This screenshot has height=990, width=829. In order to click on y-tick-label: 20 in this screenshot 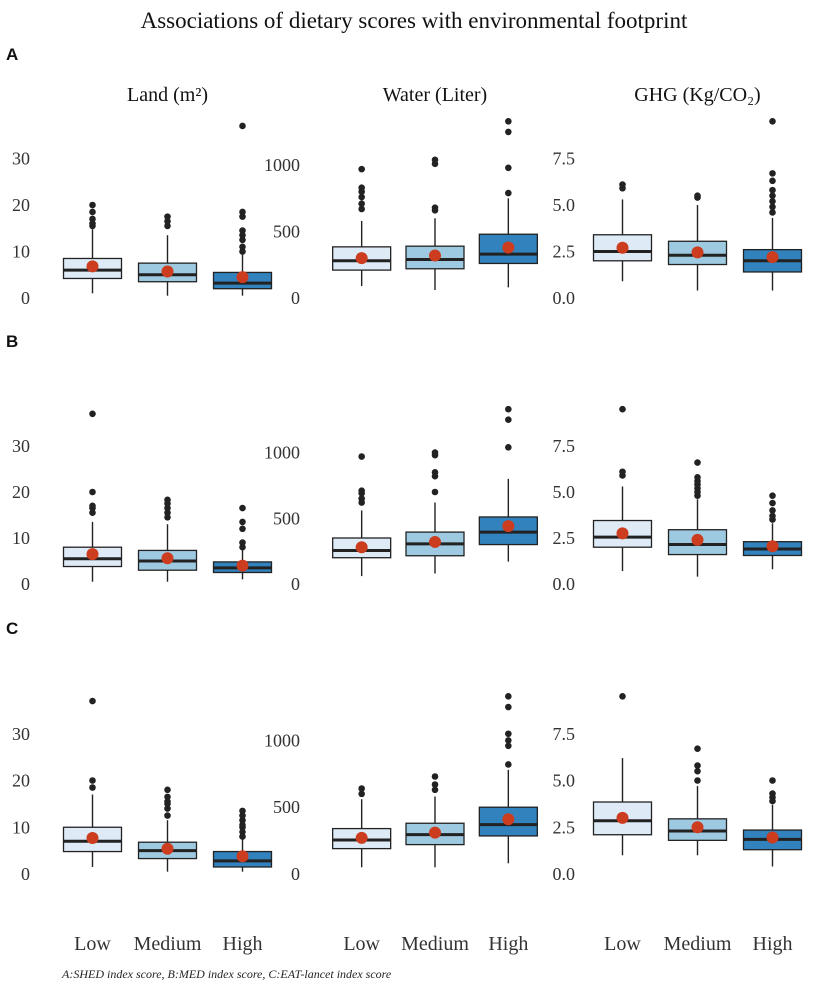, I will do `click(21, 781)`.